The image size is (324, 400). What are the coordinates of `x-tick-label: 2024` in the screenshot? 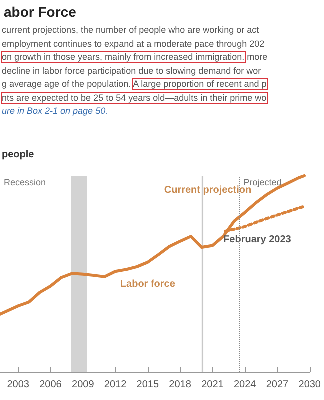 It's located at (245, 385).